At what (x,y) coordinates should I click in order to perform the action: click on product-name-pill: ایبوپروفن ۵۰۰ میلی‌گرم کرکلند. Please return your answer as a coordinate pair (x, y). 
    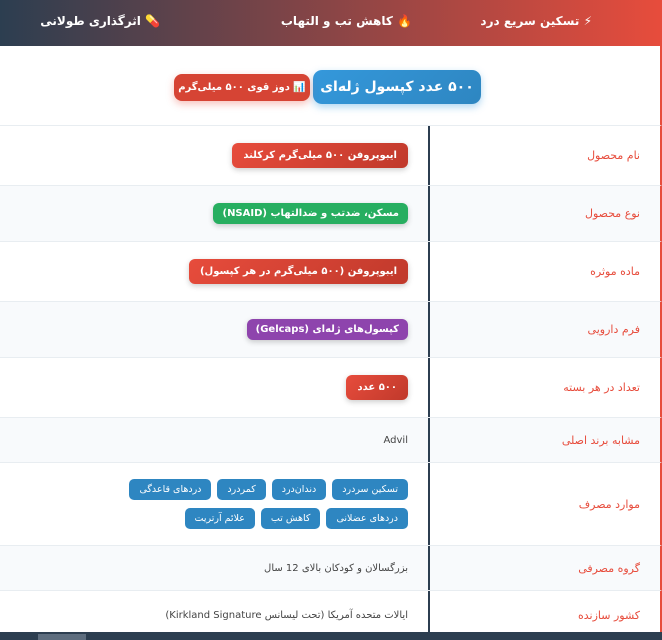
    Looking at the image, I should click on (320, 155).